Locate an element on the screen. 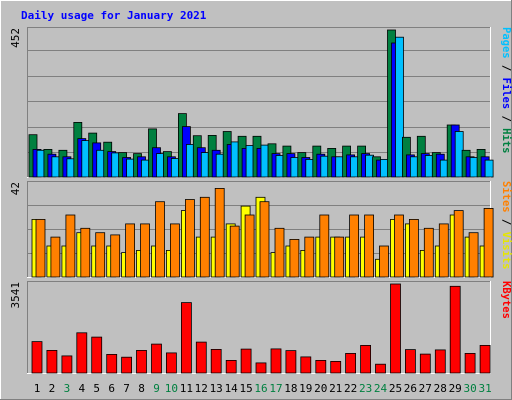 Image resolution: width=512 pixels, height=400 pixels. x-tick-label-day-8: 8 is located at coordinates (141, 388).